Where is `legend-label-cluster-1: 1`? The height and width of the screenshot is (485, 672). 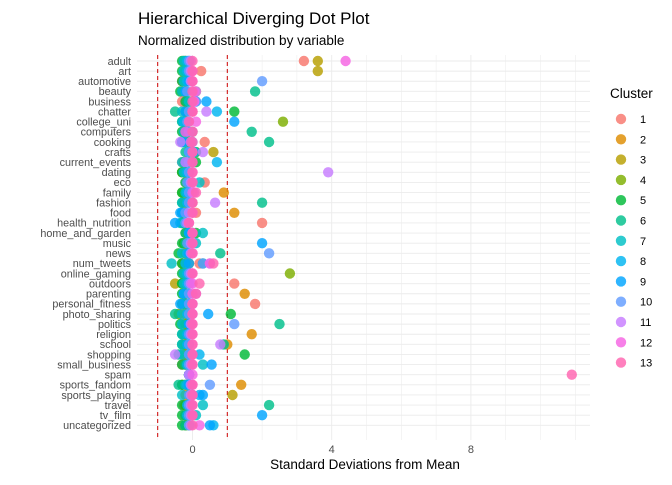
legend-label-cluster-1: 1 is located at coordinates (643, 120).